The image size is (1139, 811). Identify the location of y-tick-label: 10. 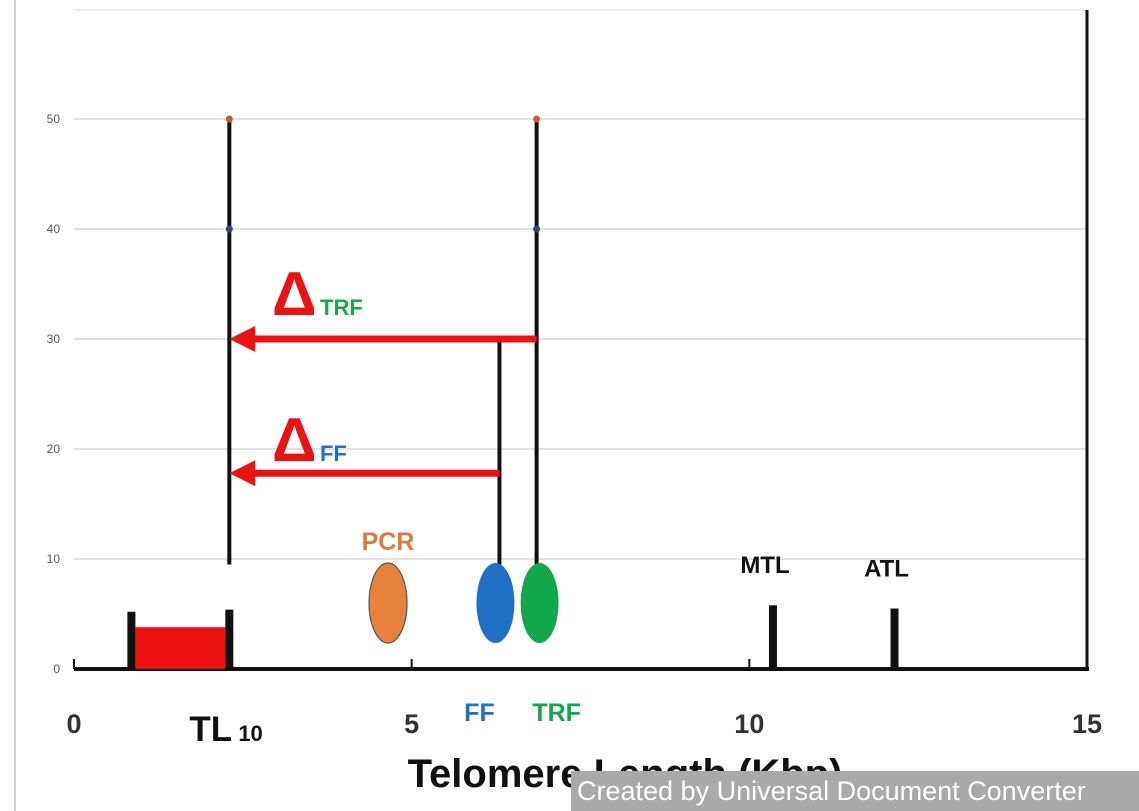
(54, 559).